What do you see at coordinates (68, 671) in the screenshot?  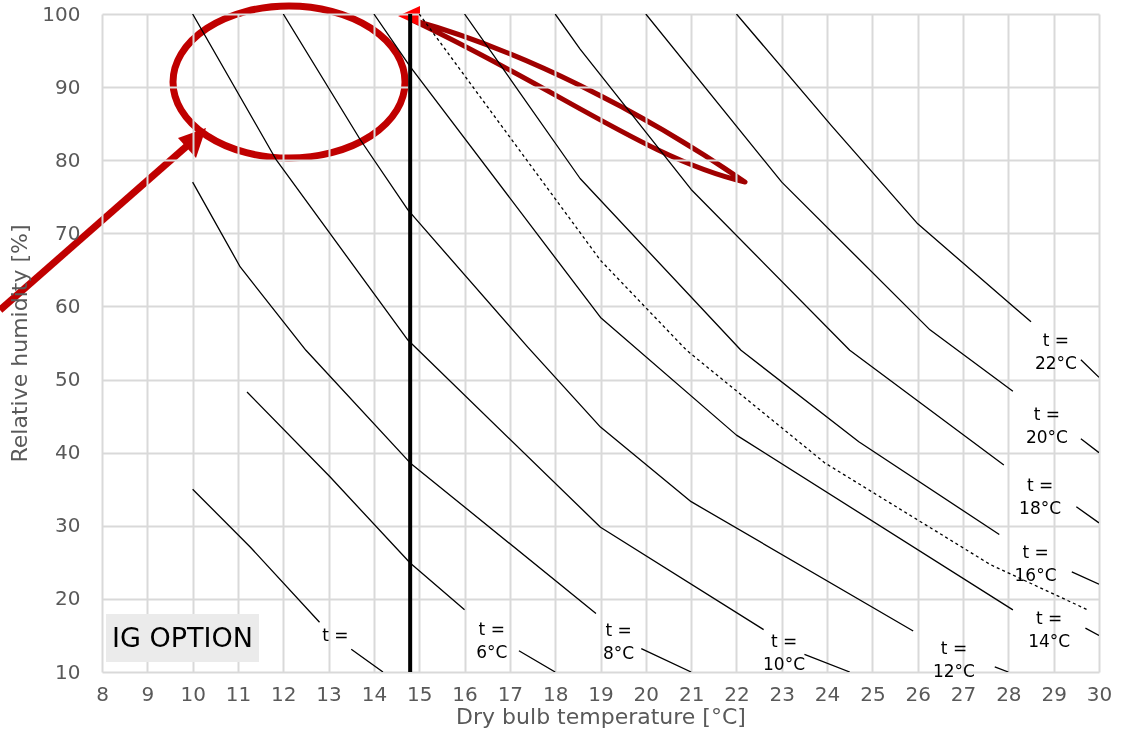 I see `y-tick-label: 10` at bounding box center [68, 671].